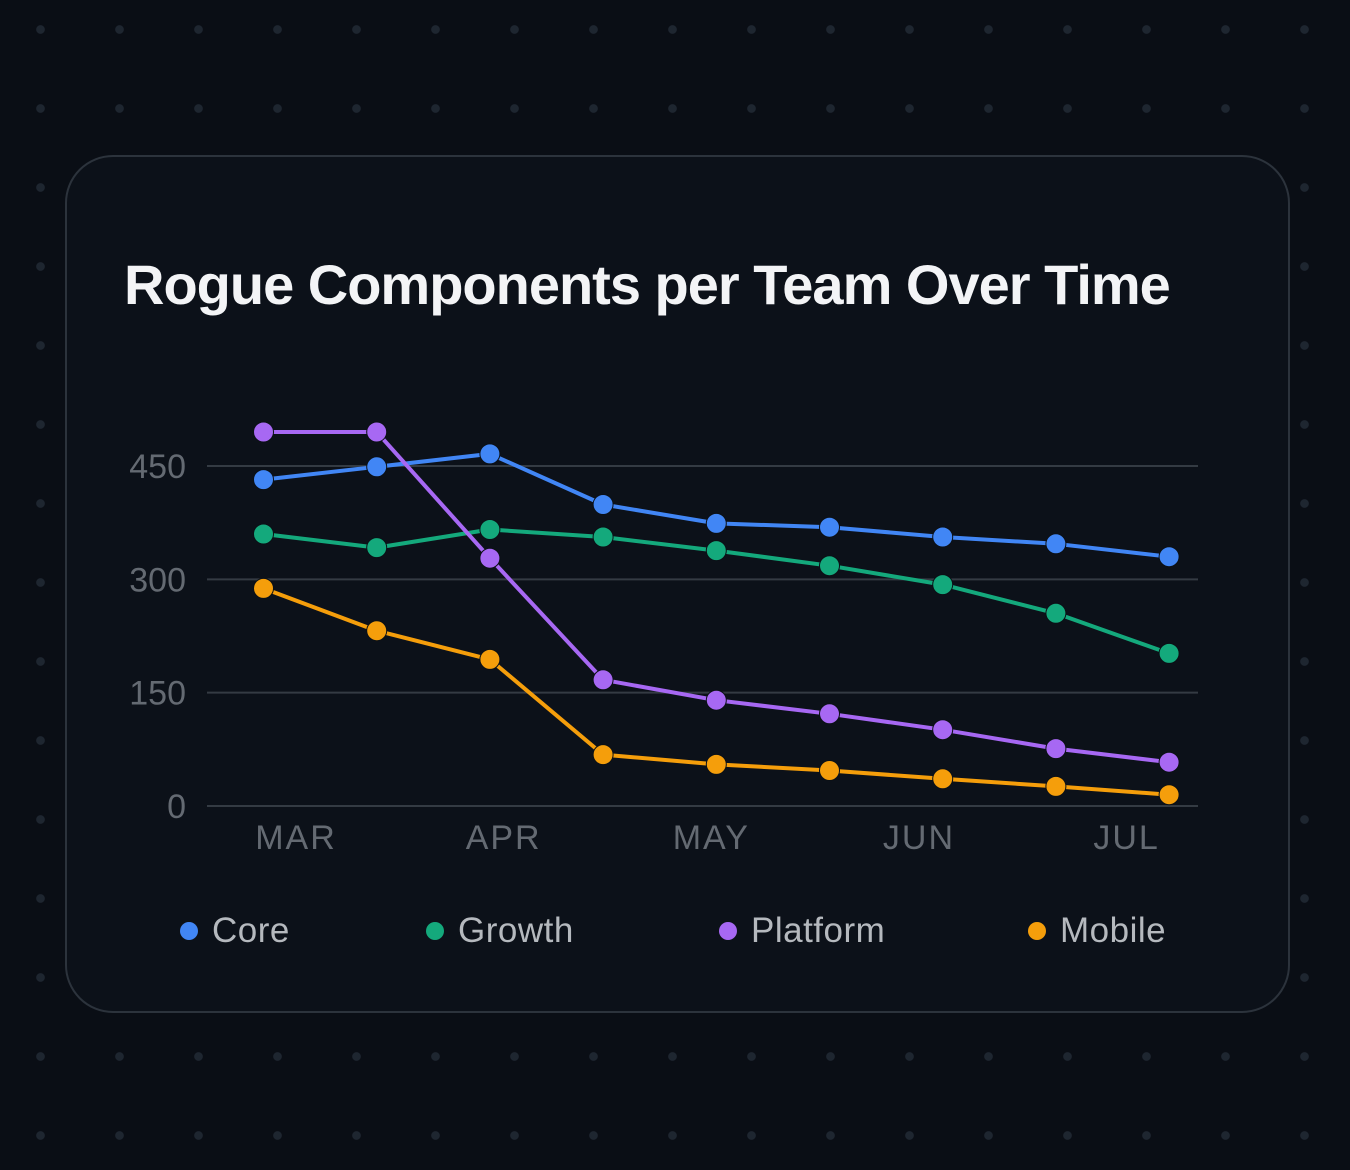 This screenshot has height=1170, width=1350. I want to click on legend-item-core: Core, so click(235, 931).